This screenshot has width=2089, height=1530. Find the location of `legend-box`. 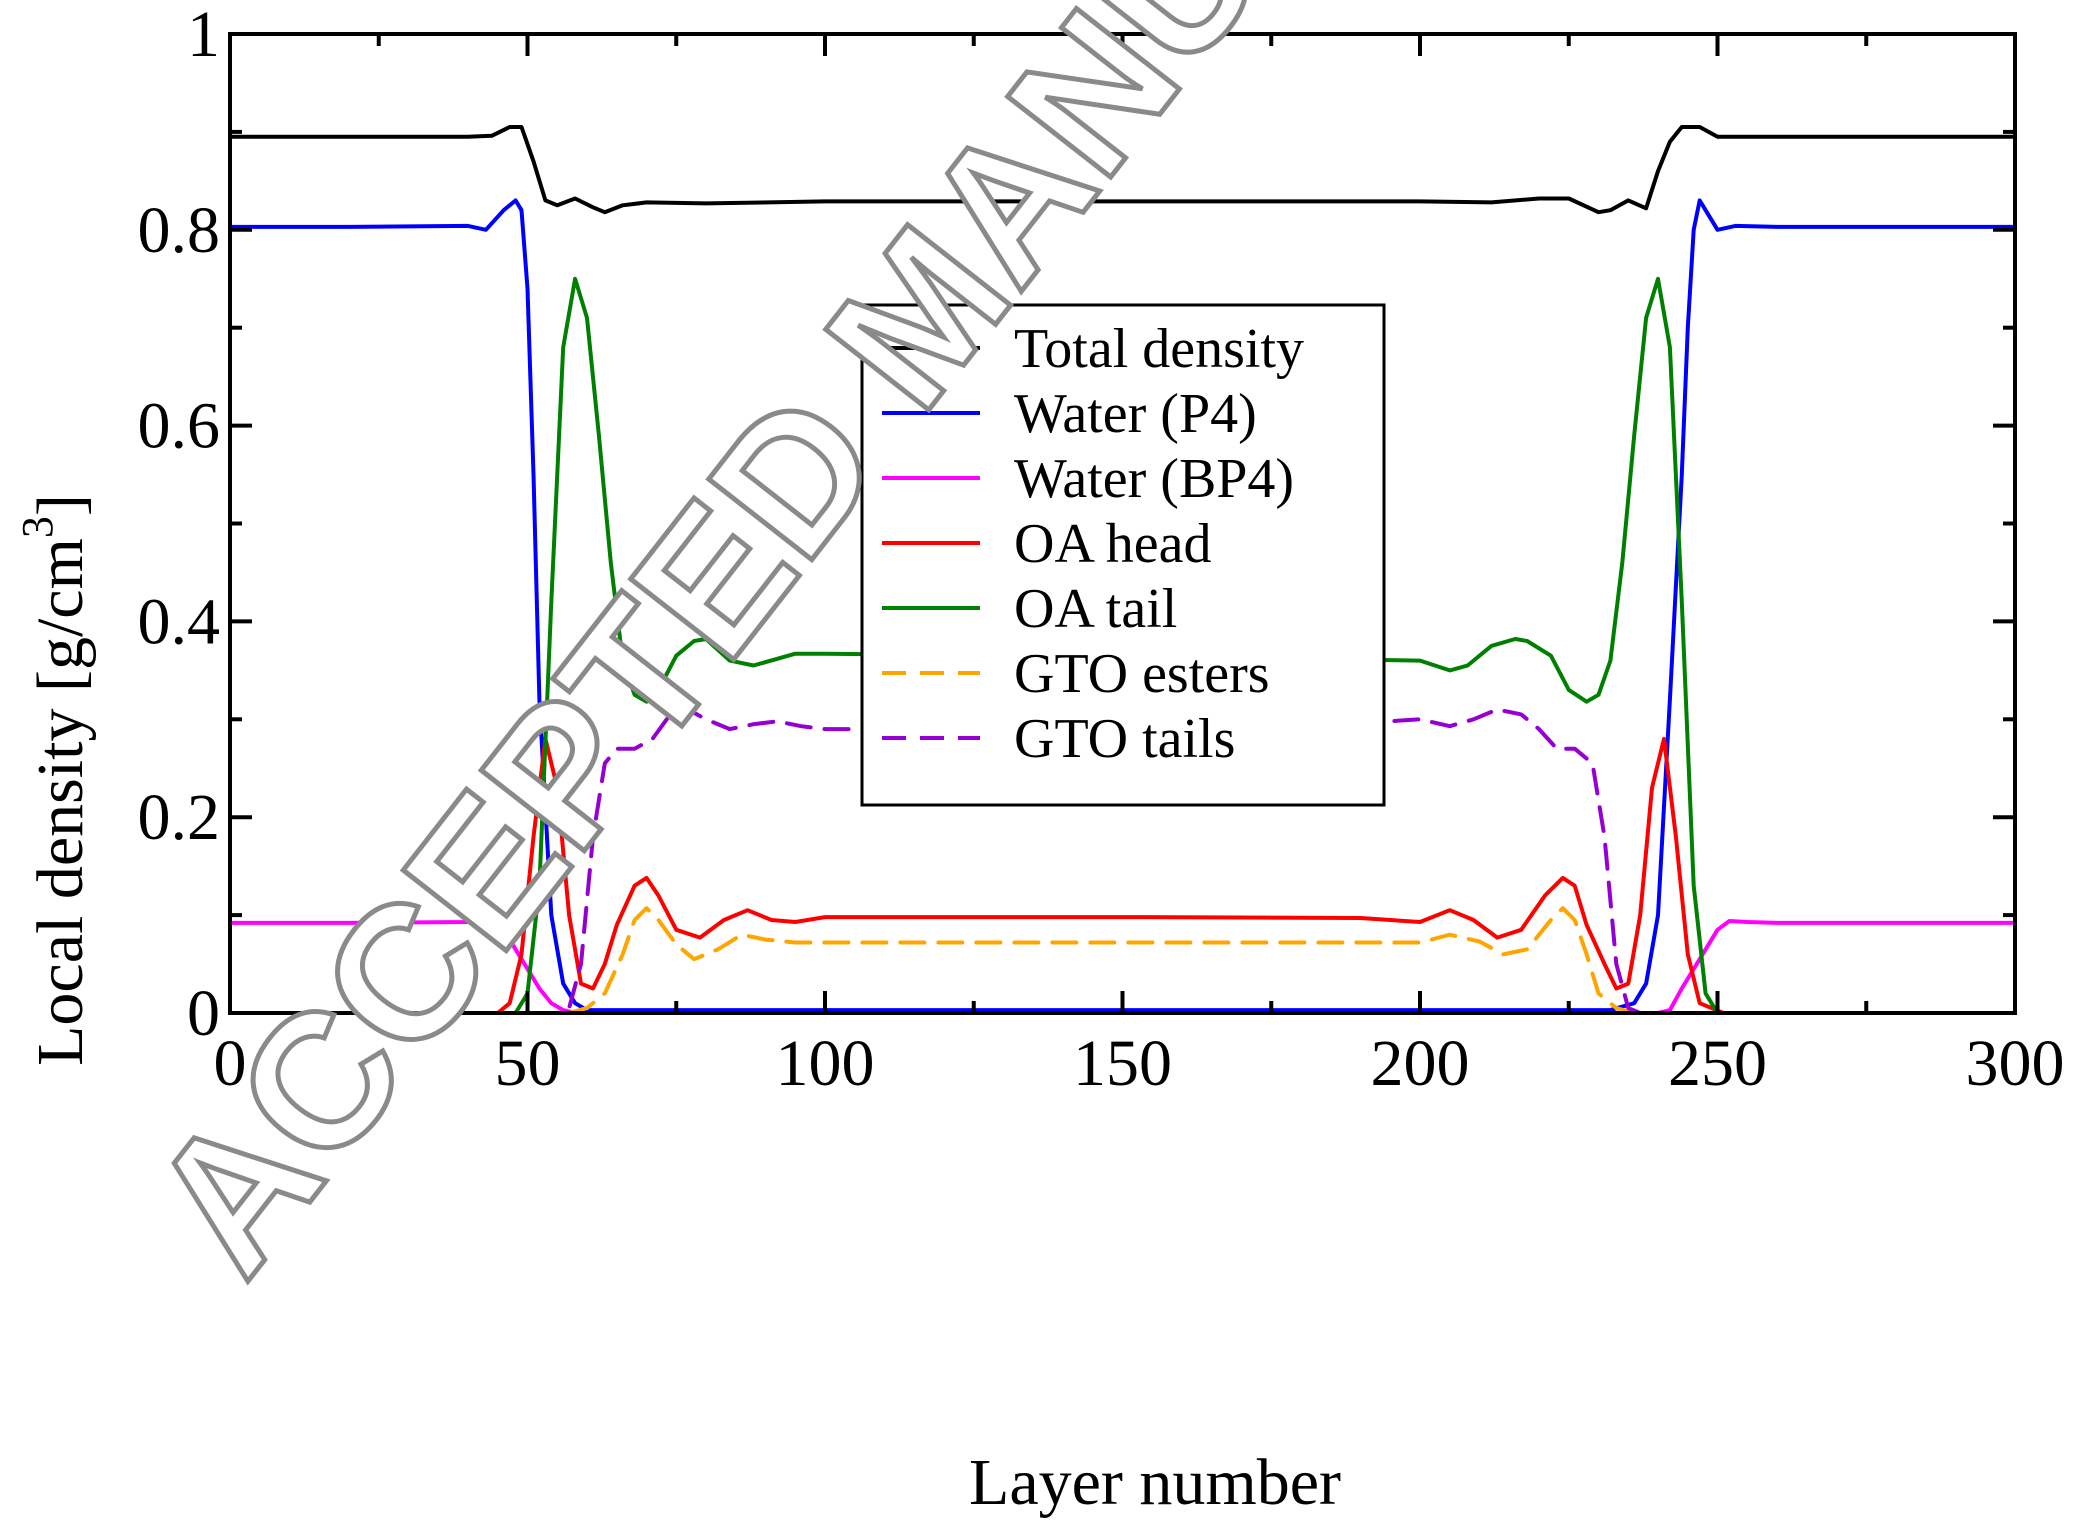

legend-box is located at coordinates (1123, 555).